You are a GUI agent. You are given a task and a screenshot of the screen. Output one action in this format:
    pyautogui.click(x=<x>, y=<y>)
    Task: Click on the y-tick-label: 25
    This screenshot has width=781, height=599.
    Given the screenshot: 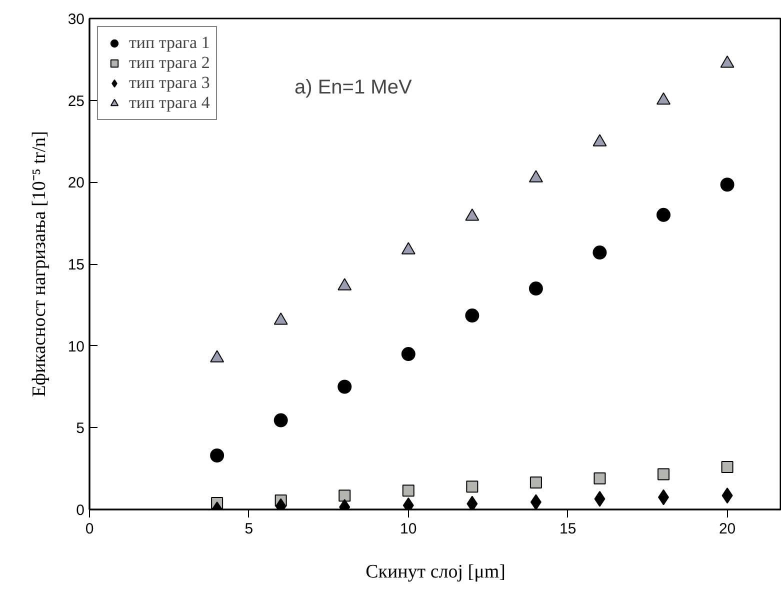 What is the action you would take?
    pyautogui.click(x=76, y=101)
    